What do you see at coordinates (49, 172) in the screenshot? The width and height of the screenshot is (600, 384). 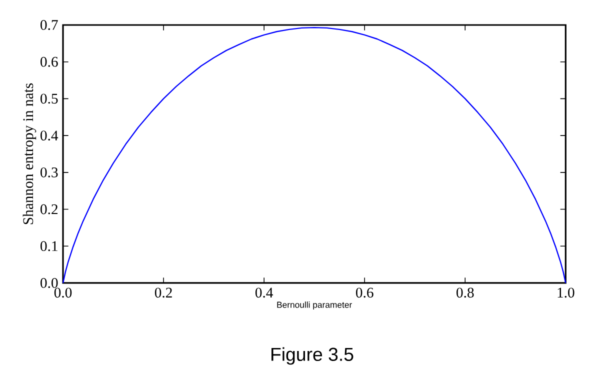 I see `y-tick-label: 0.3` at bounding box center [49, 172].